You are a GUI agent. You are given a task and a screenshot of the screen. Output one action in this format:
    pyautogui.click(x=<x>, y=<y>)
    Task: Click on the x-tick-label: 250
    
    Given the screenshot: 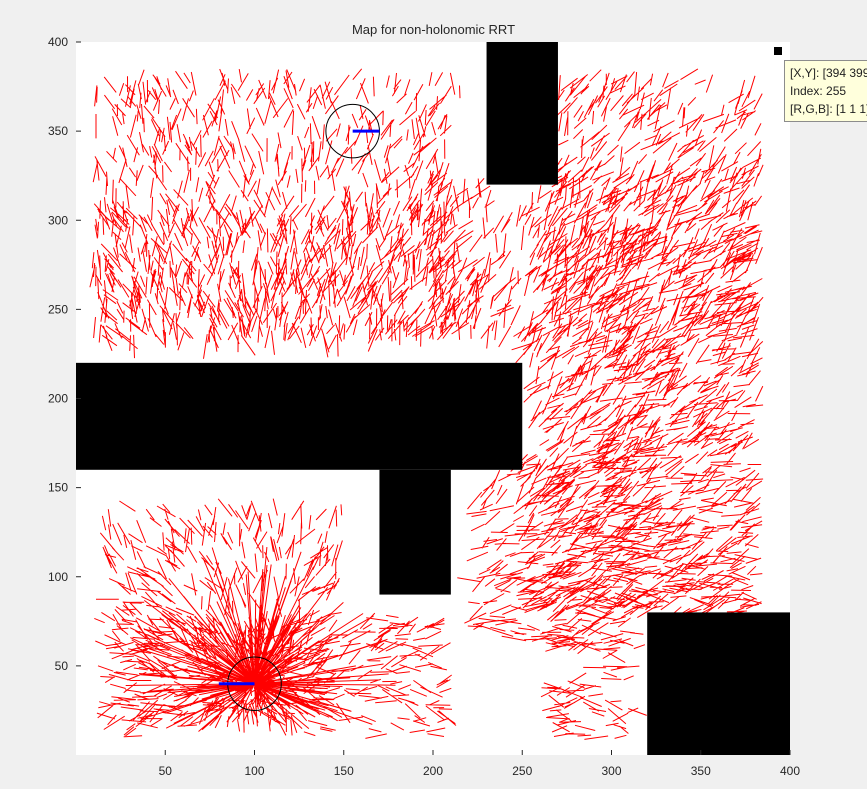 What is the action you would take?
    pyautogui.click(x=522, y=771)
    